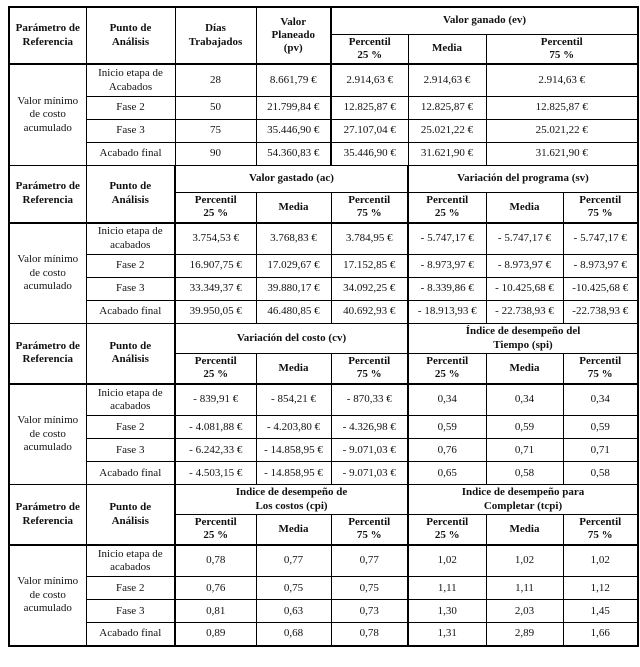 The image size is (640, 667). Describe the element at coordinates (215, 450) in the screenshot. I see `value-cell: - 6.242,33 €` at that location.